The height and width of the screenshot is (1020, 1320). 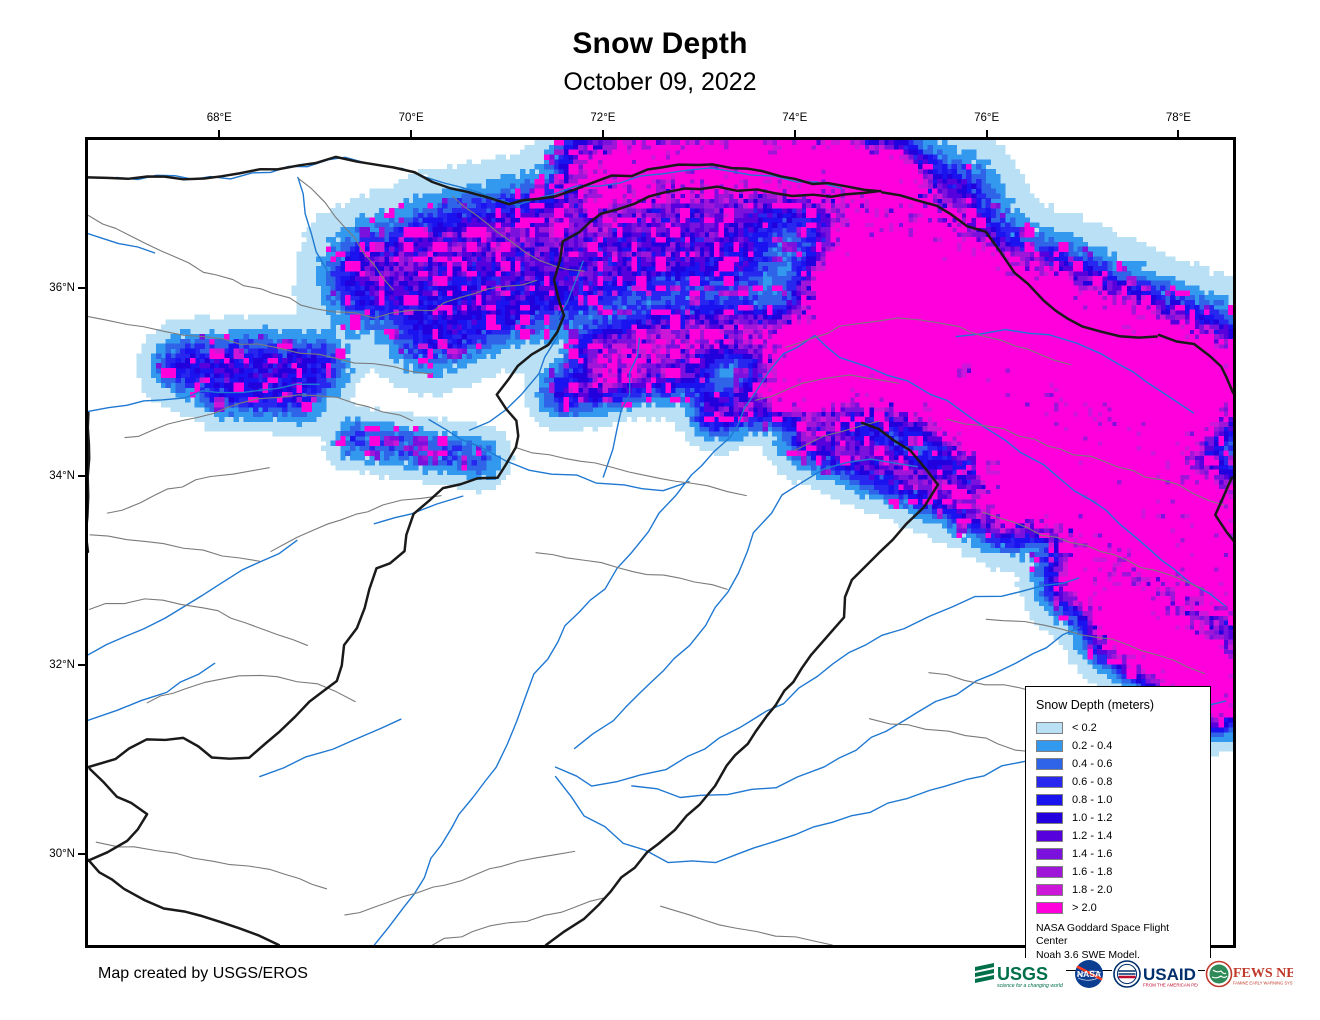 I want to click on nasa-logo: NASA, so click(x=1089, y=974).